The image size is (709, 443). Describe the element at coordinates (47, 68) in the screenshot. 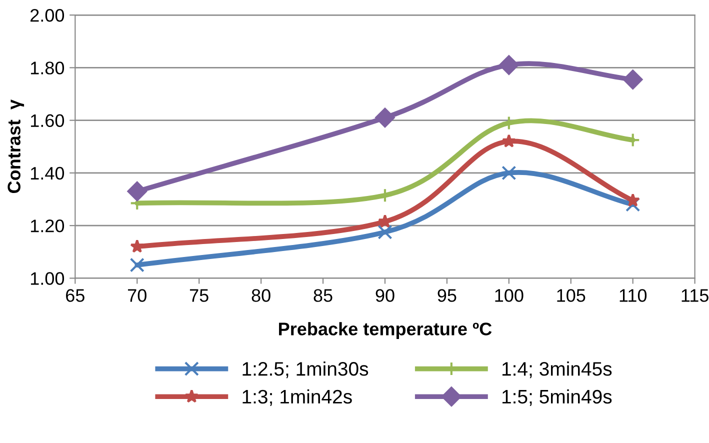

I see `y-tick-label: 1.80` at that location.